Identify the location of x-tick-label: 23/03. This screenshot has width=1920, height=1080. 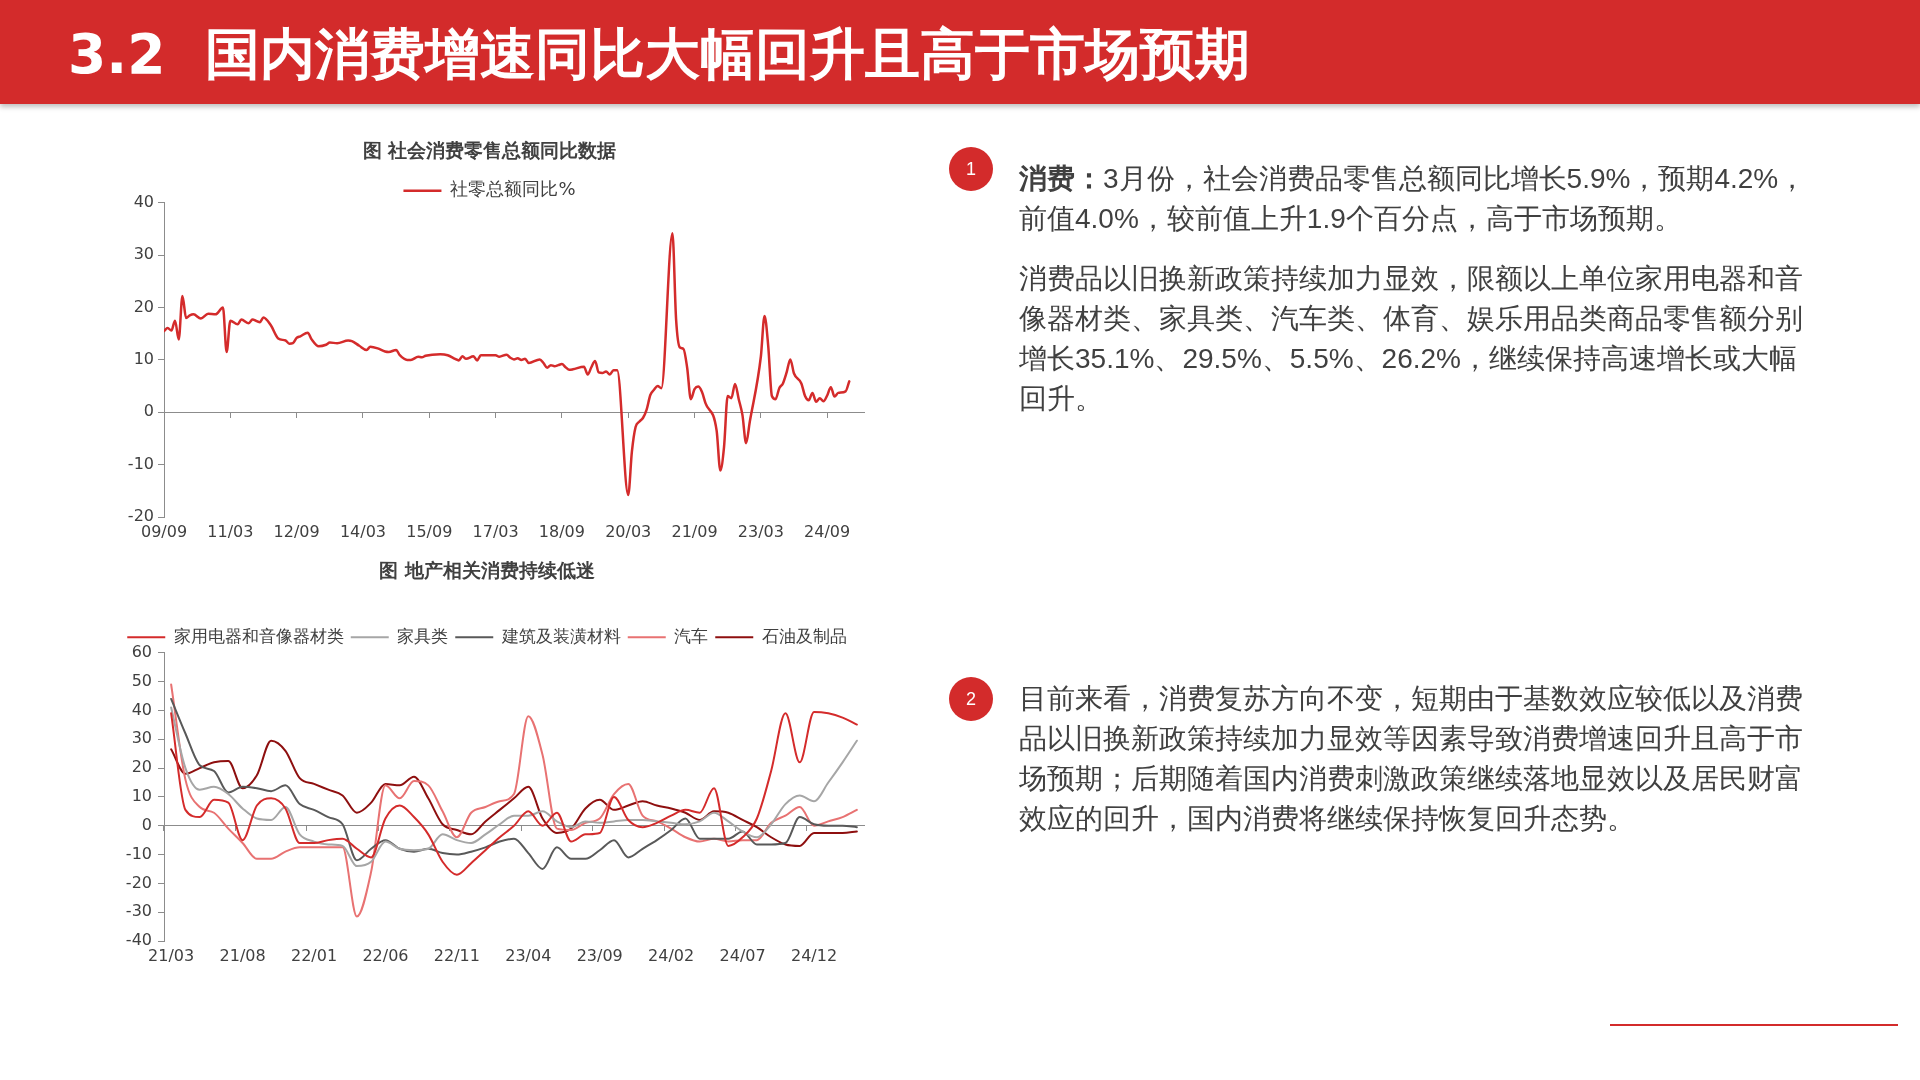
(760, 531).